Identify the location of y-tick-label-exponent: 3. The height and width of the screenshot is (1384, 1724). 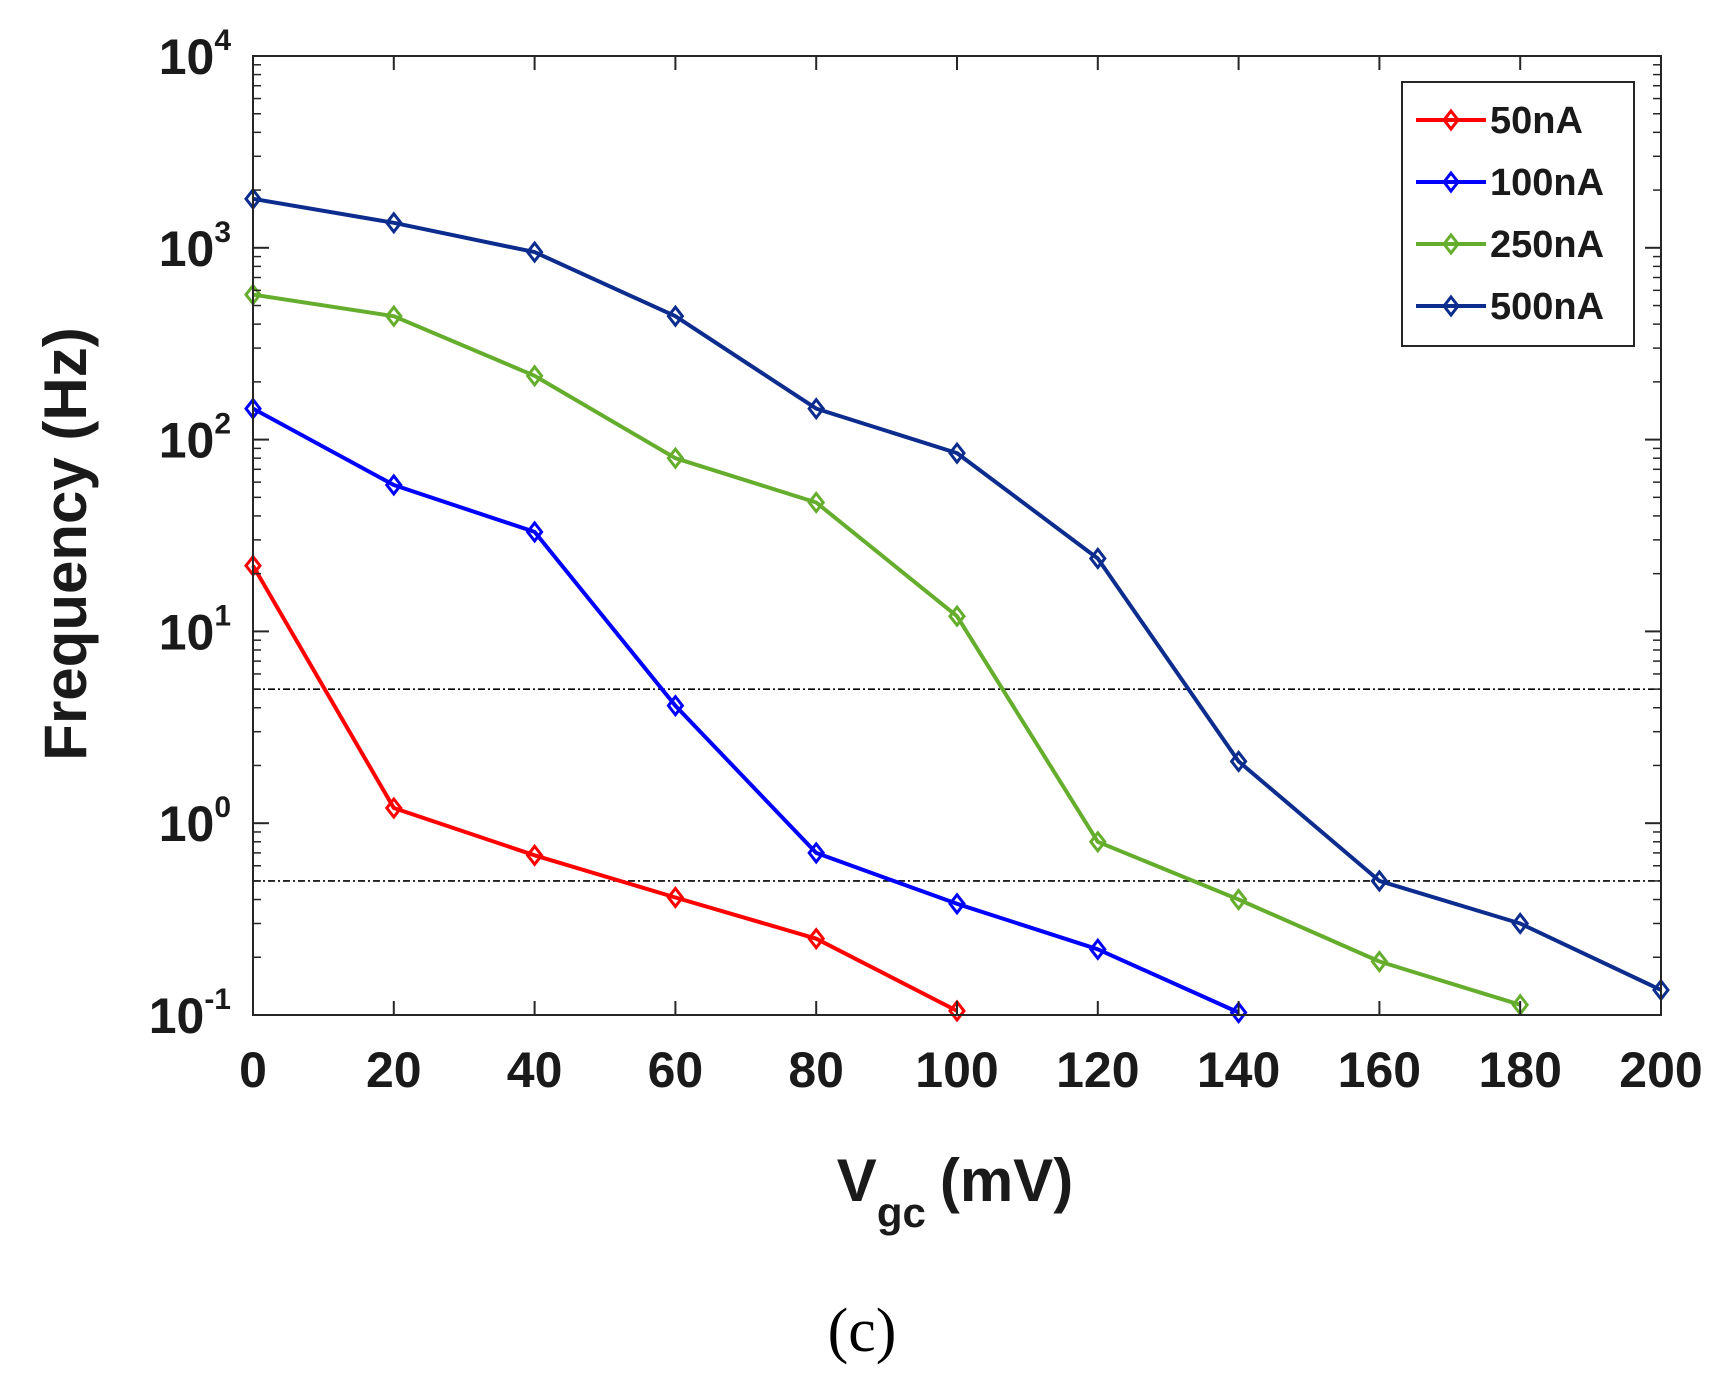
(222, 232).